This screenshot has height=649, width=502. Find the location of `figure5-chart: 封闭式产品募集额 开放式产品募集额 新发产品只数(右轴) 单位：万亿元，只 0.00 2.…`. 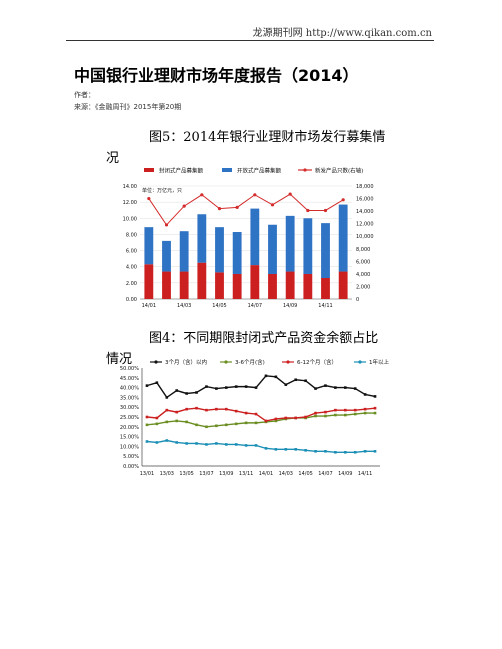

figure5-chart: 封闭式产品募集额 开放式产品募集额 新发产品只数(右轴) 单位：万亿元，只 0.00 2.… is located at coordinates (248, 238).